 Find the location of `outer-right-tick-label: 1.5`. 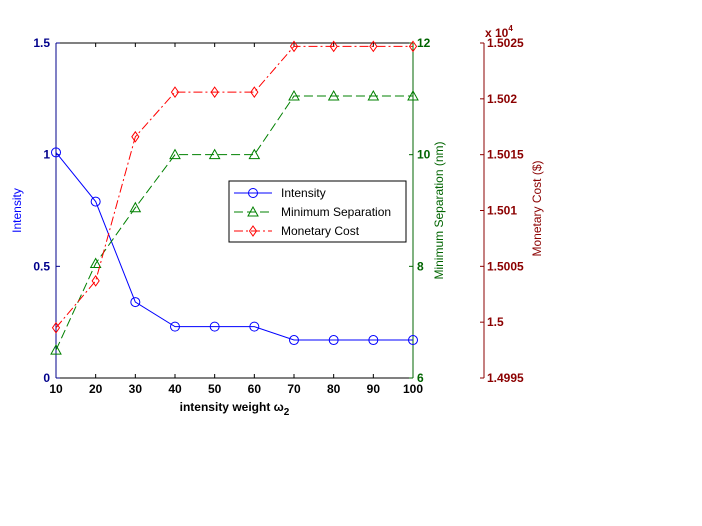

outer-right-tick-label: 1.5 is located at coordinates (495, 322).